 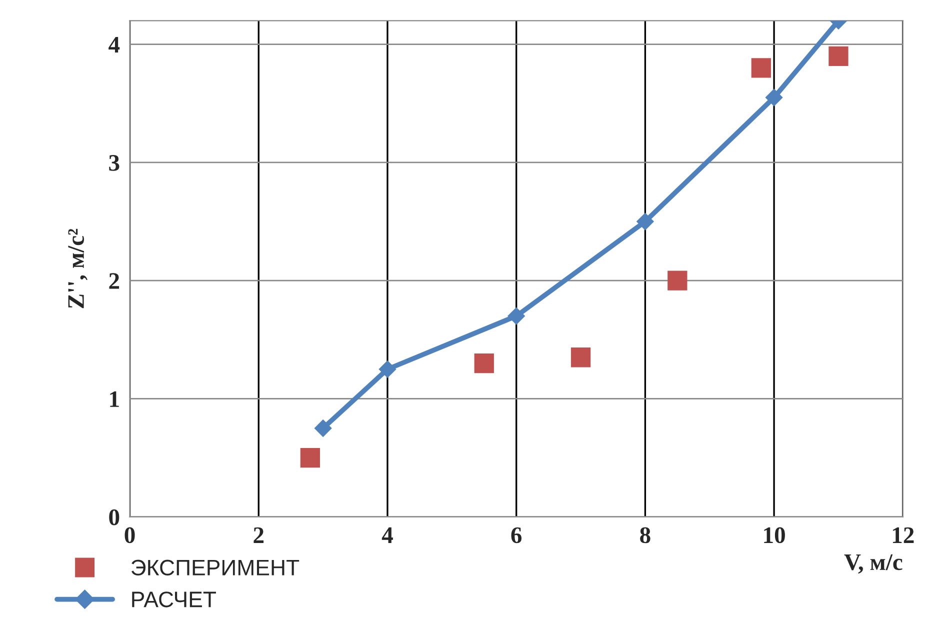 I want to click on legend-label: РАСЧЕТ, so click(x=174, y=600).